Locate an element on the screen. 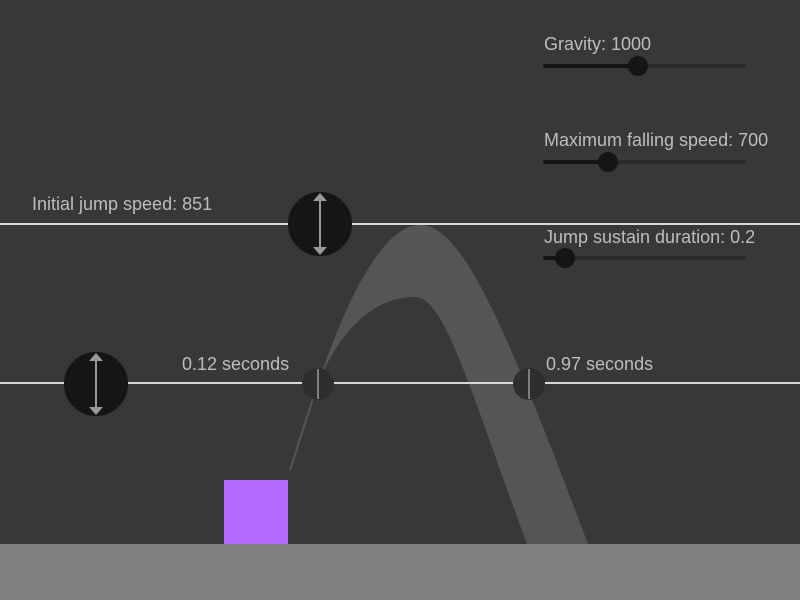 Image resolution: width=800 pixels, height=600 pixels. time-right-label: 0.97 seconds is located at coordinates (600, 364).